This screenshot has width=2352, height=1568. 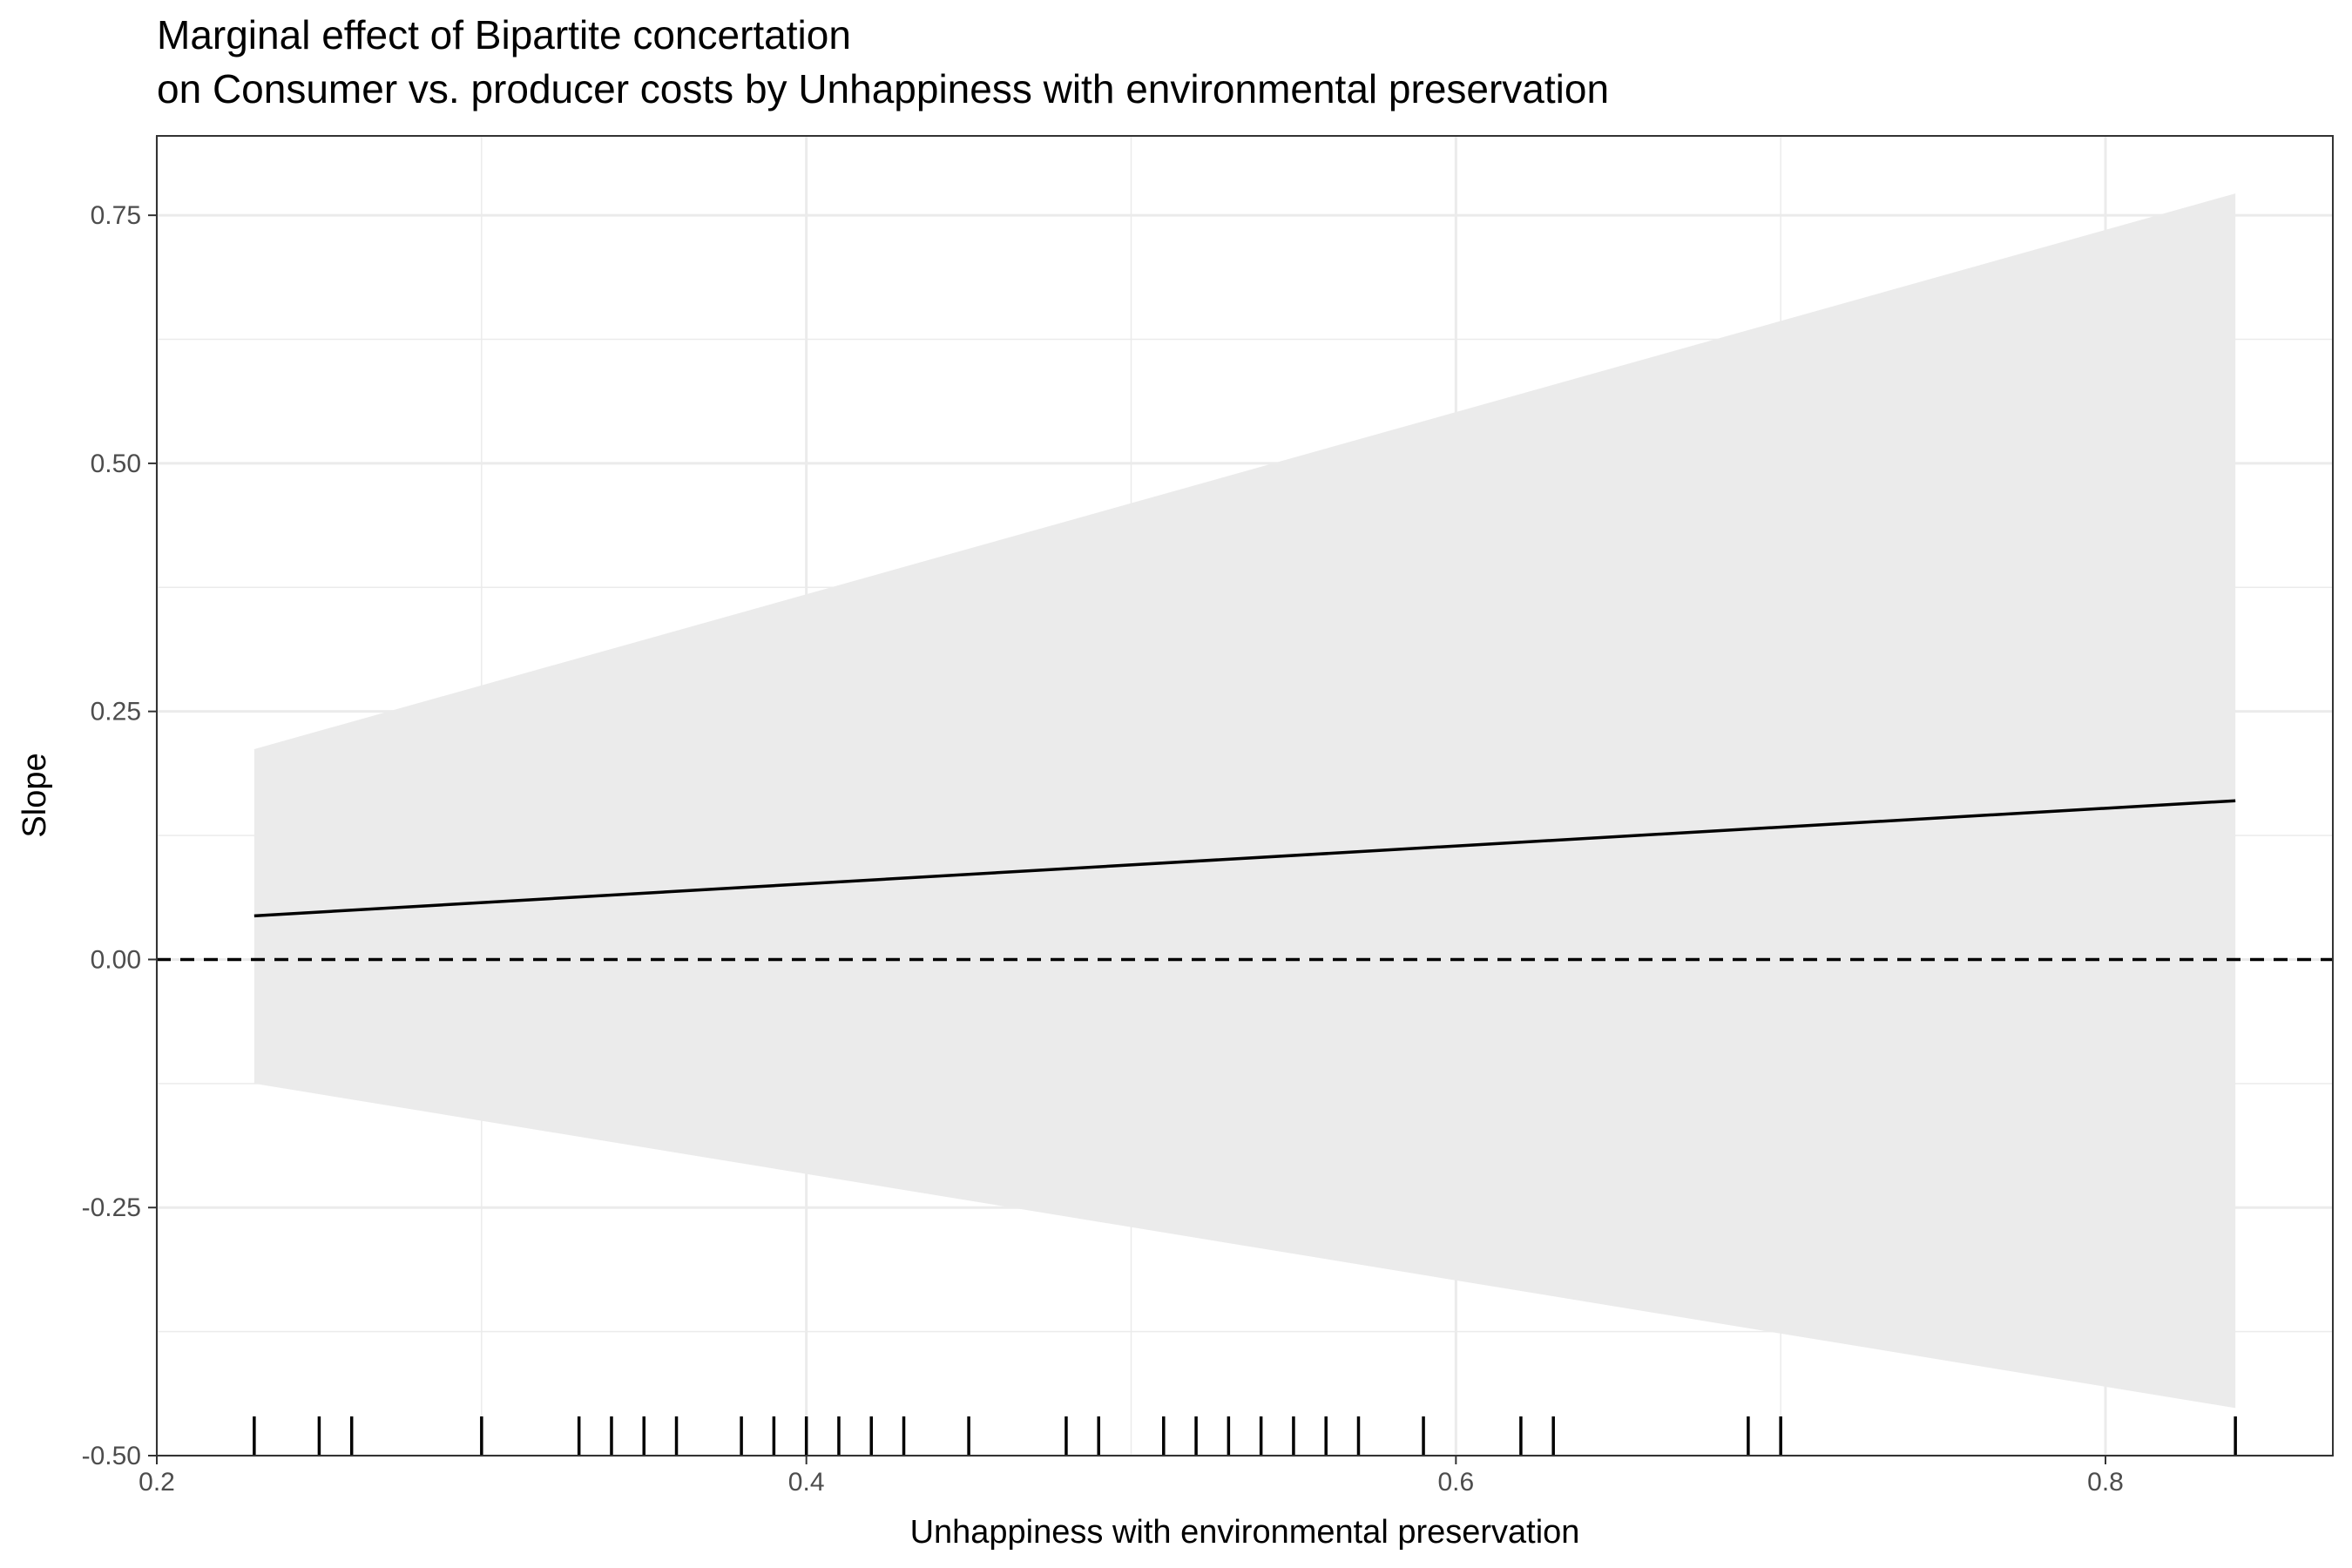 What do you see at coordinates (806, 1482) in the screenshot?
I see `x-tick-label: 0.4` at bounding box center [806, 1482].